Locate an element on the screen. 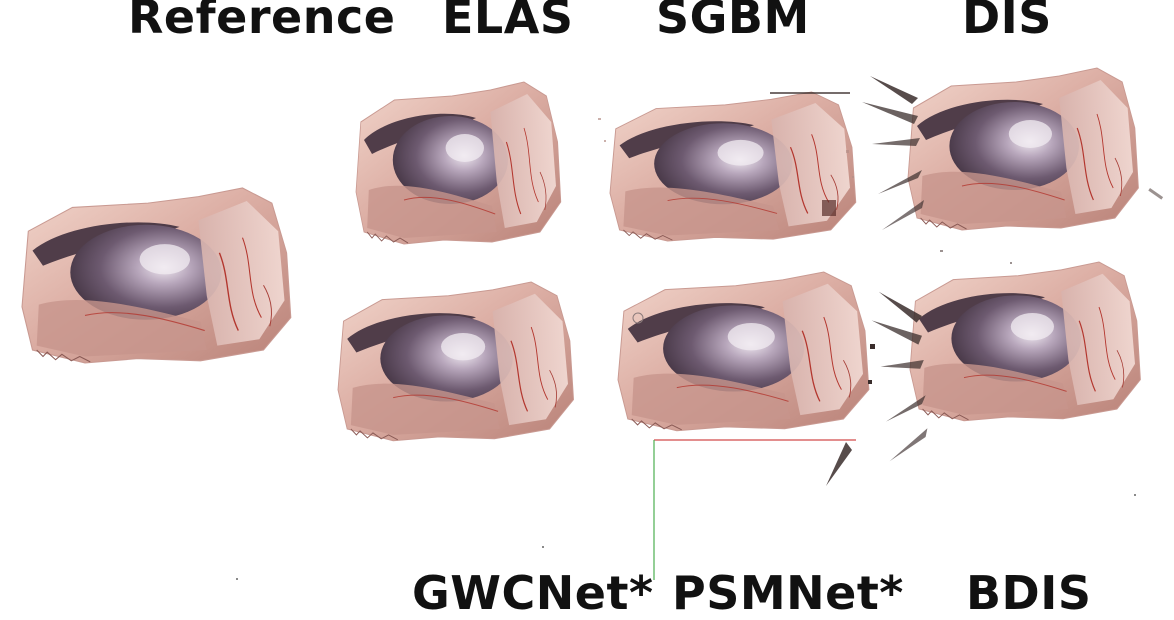 This screenshot has height=620, width=1174. label-dis: DIS is located at coordinates (1007, 22).